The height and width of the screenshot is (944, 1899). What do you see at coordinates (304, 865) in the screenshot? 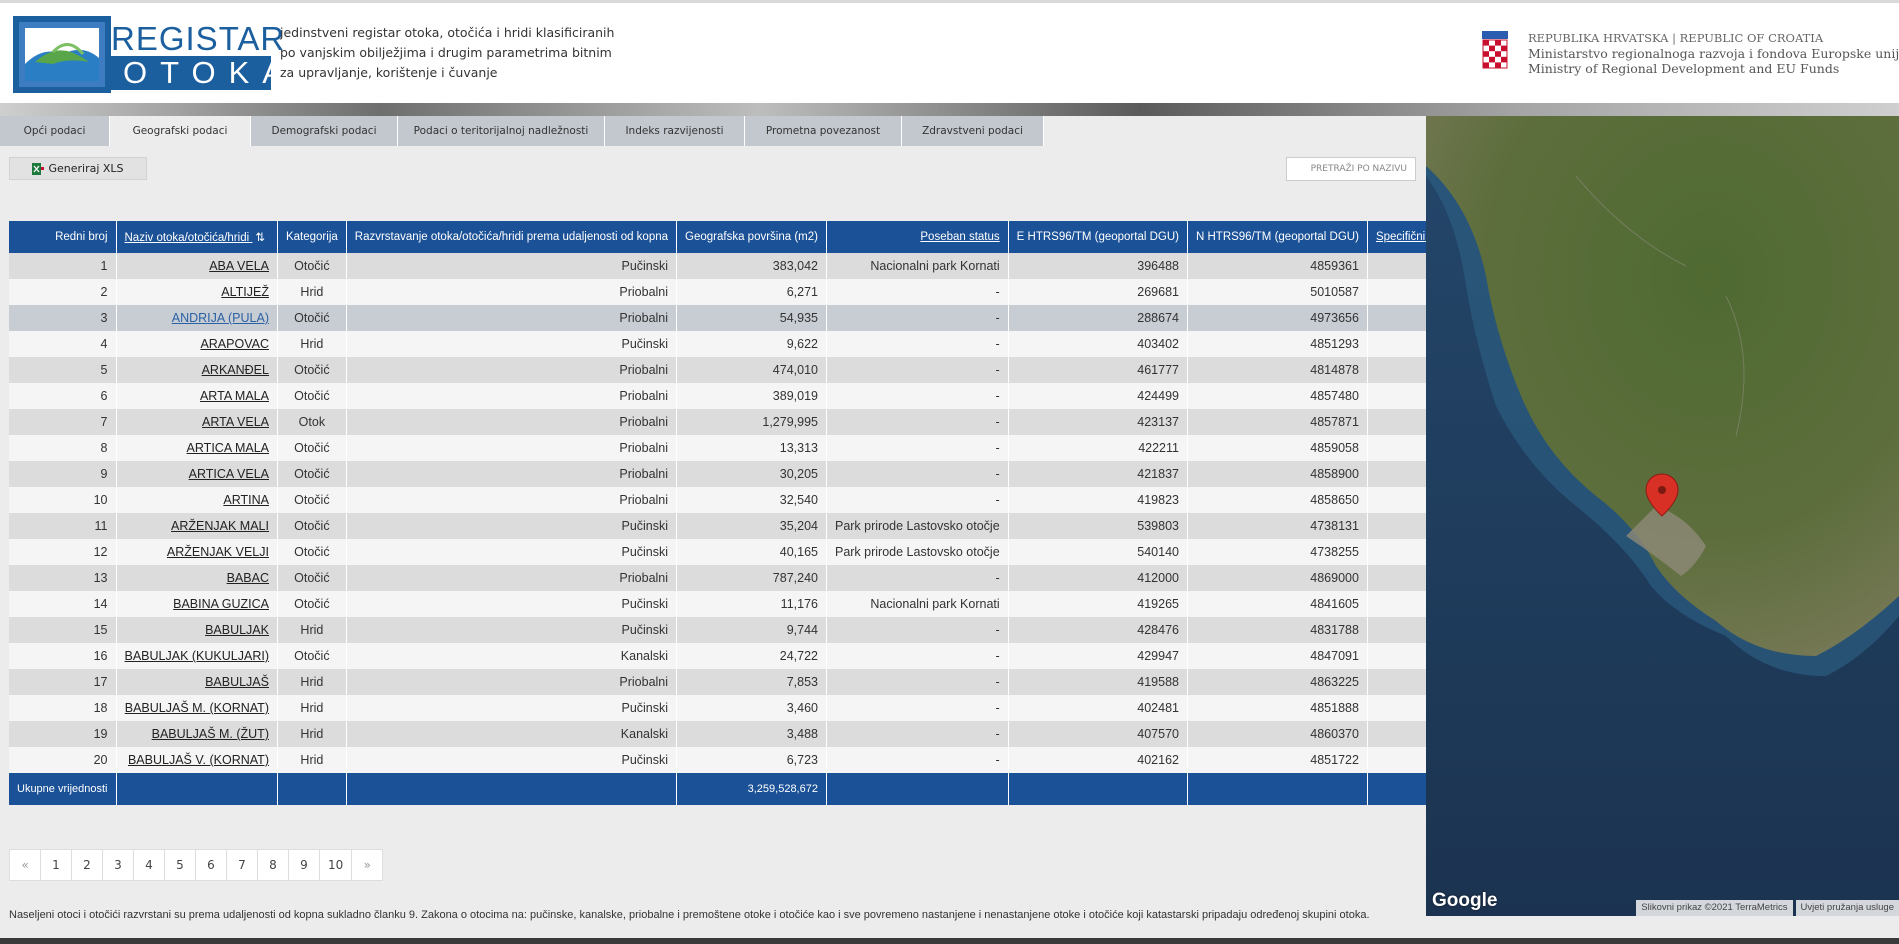
I see `pager-page: 9` at bounding box center [304, 865].